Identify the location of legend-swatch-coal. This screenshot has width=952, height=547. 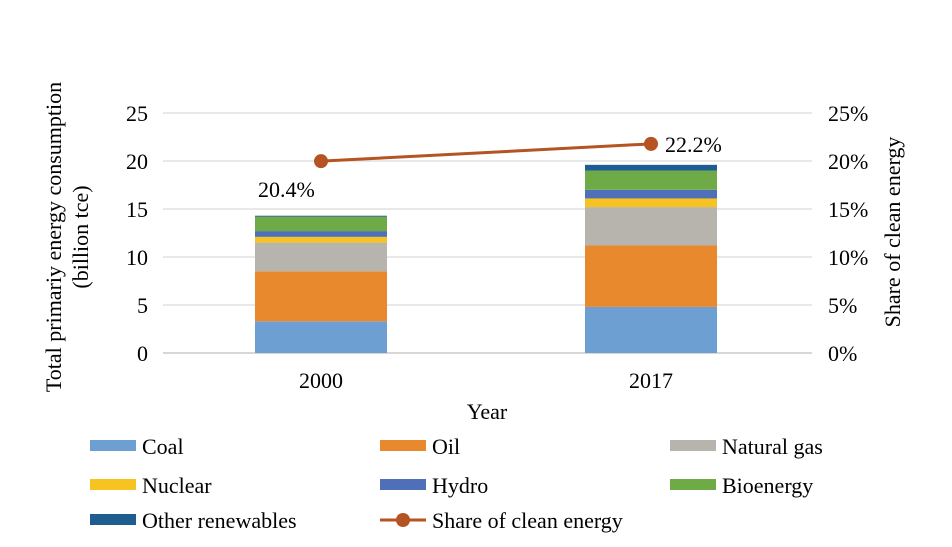
(113, 445).